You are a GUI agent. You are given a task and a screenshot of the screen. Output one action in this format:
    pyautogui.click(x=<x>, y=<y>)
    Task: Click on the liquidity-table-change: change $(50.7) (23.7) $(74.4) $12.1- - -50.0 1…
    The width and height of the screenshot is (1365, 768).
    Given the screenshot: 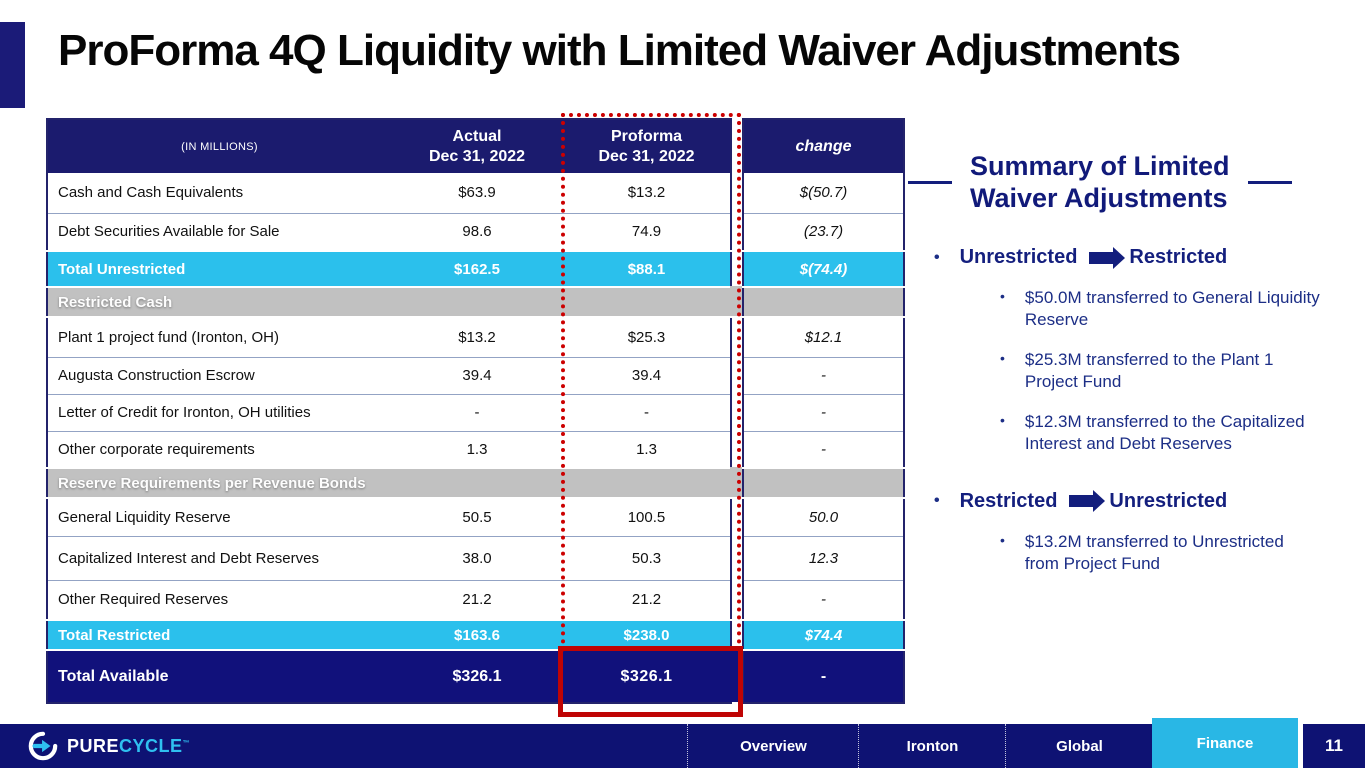 What is the action you would take?
    pyautogui.click(x=823, y=411)
    